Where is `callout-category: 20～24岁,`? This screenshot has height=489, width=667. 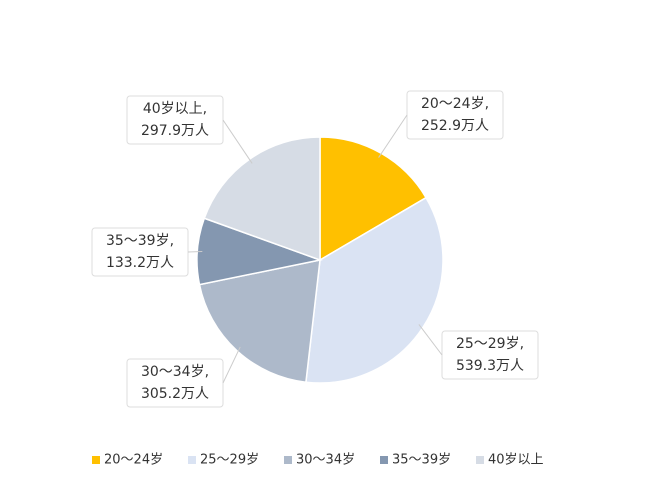
callout-category: 20～24岁, is located at coordinates (455, 104).